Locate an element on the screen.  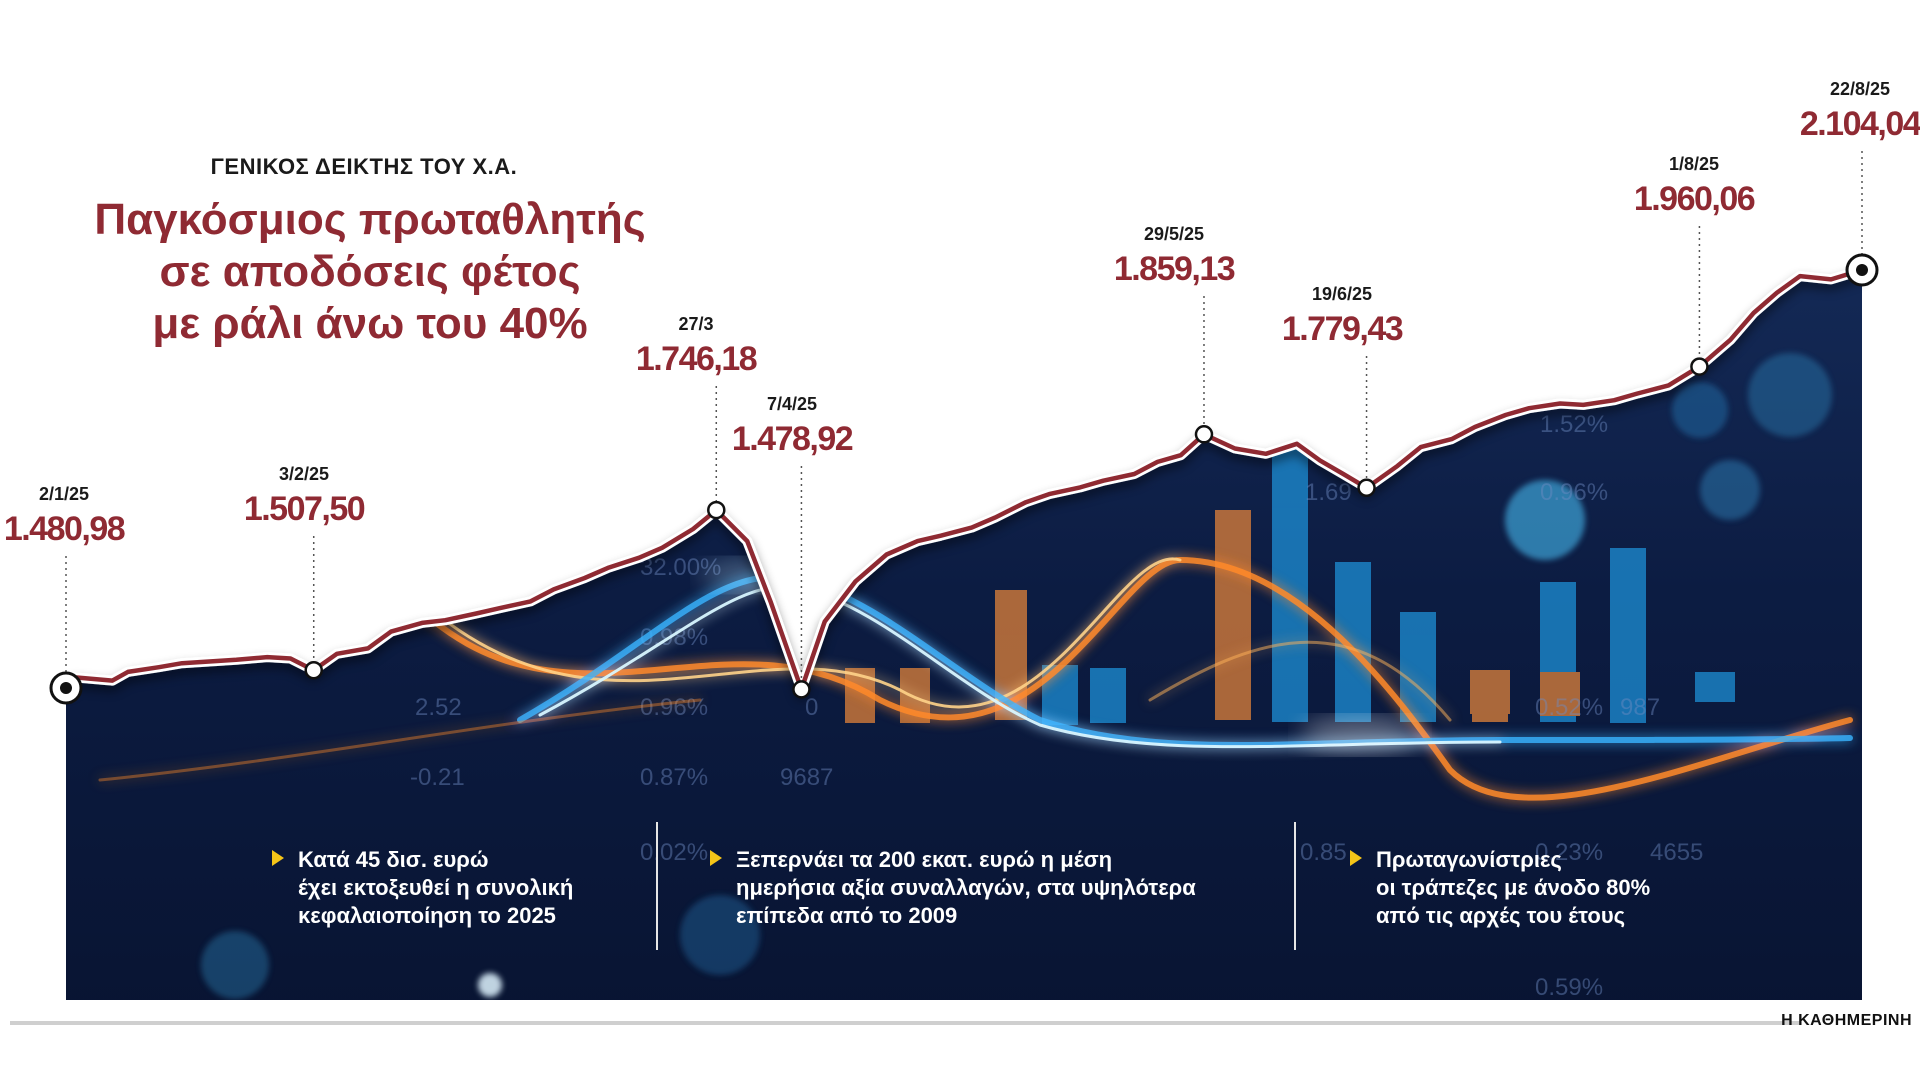
annotation-value: 1.478,92 is located at coordinates (792, 439).